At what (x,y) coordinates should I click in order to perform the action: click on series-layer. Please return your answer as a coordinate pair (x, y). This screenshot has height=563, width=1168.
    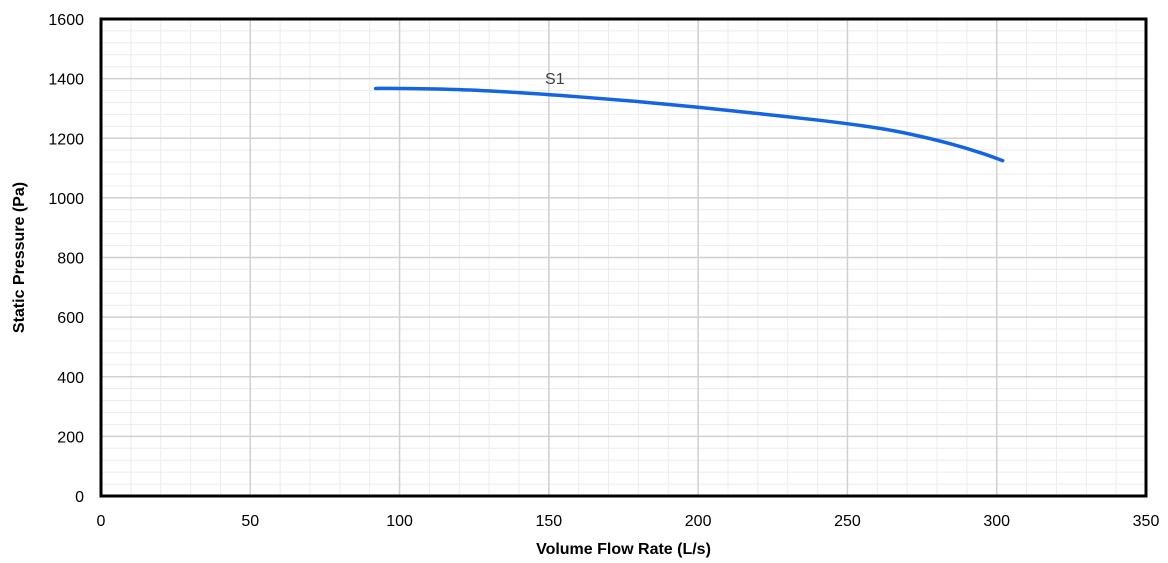
    Looking at the image, I should click on (689, 124).